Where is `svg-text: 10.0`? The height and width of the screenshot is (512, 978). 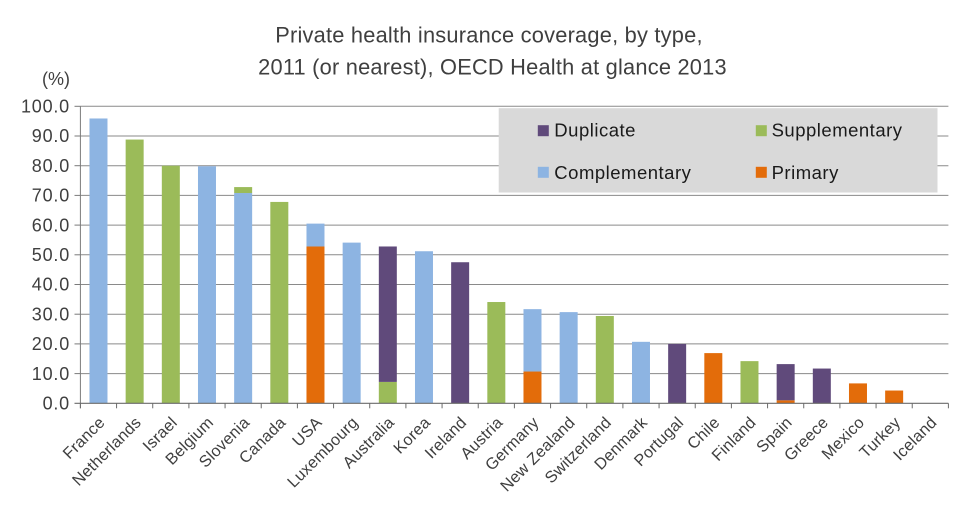 svg-text: 10.0 is located at coordinates (51, 374).